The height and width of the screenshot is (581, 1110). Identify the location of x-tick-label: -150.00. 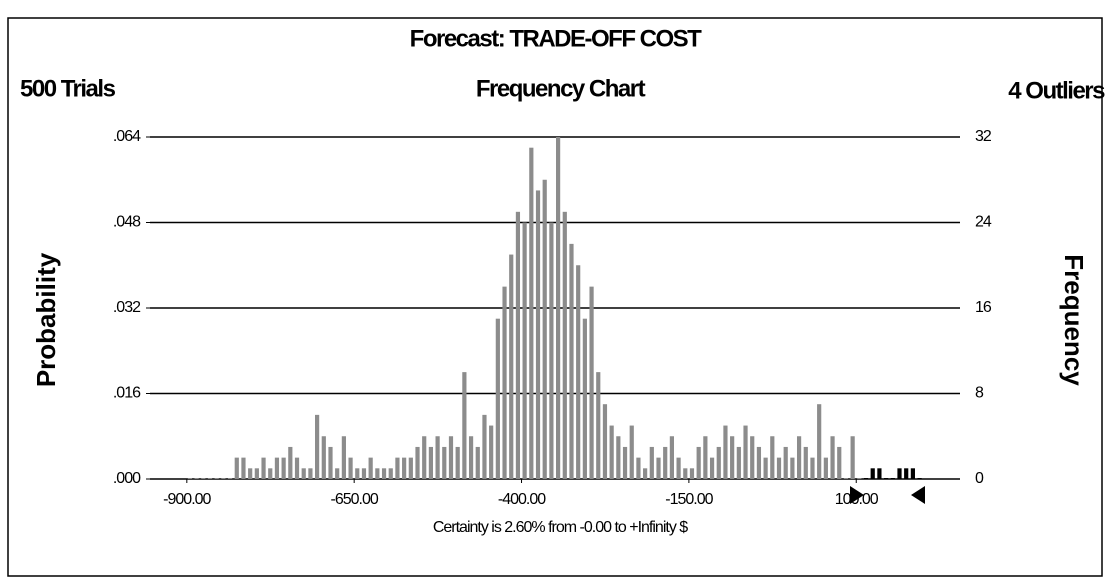
(689, 499).